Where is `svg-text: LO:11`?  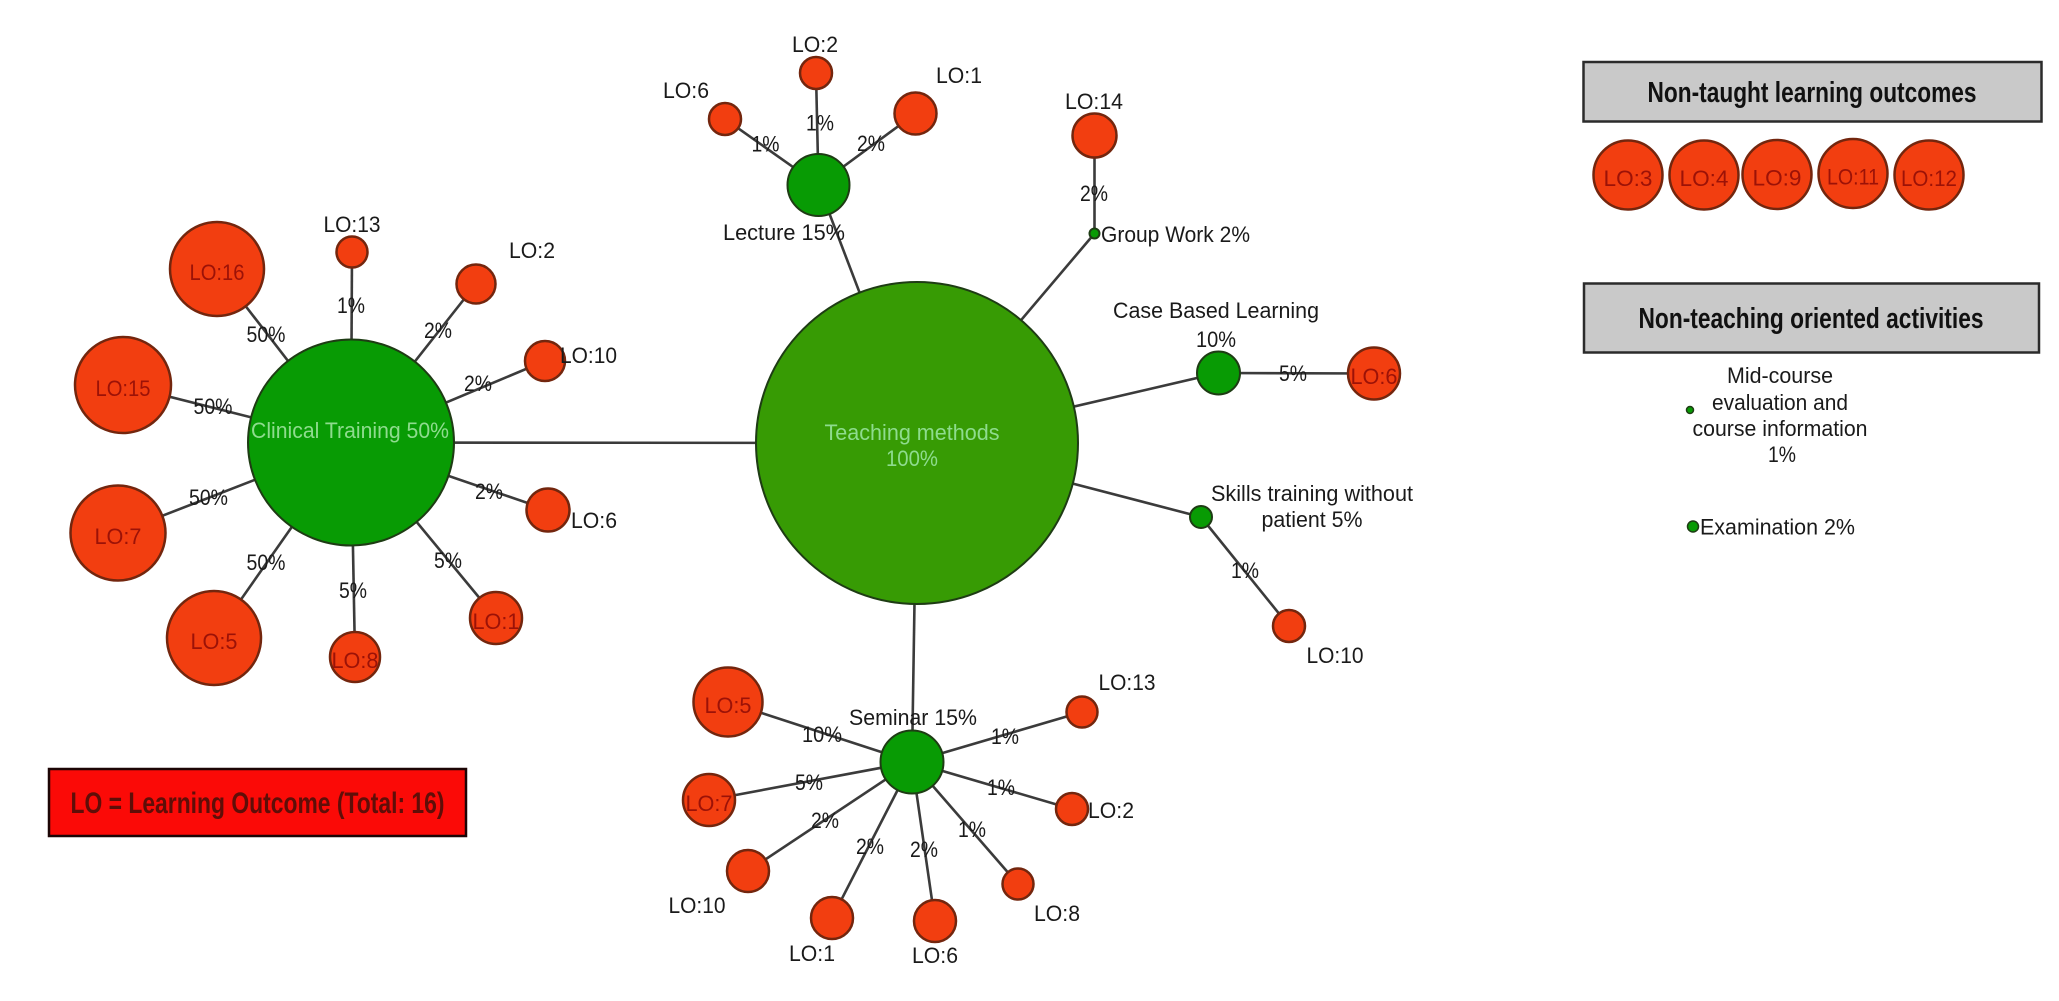 svg-text: LO:11 is located at coordinates (1853, 176).